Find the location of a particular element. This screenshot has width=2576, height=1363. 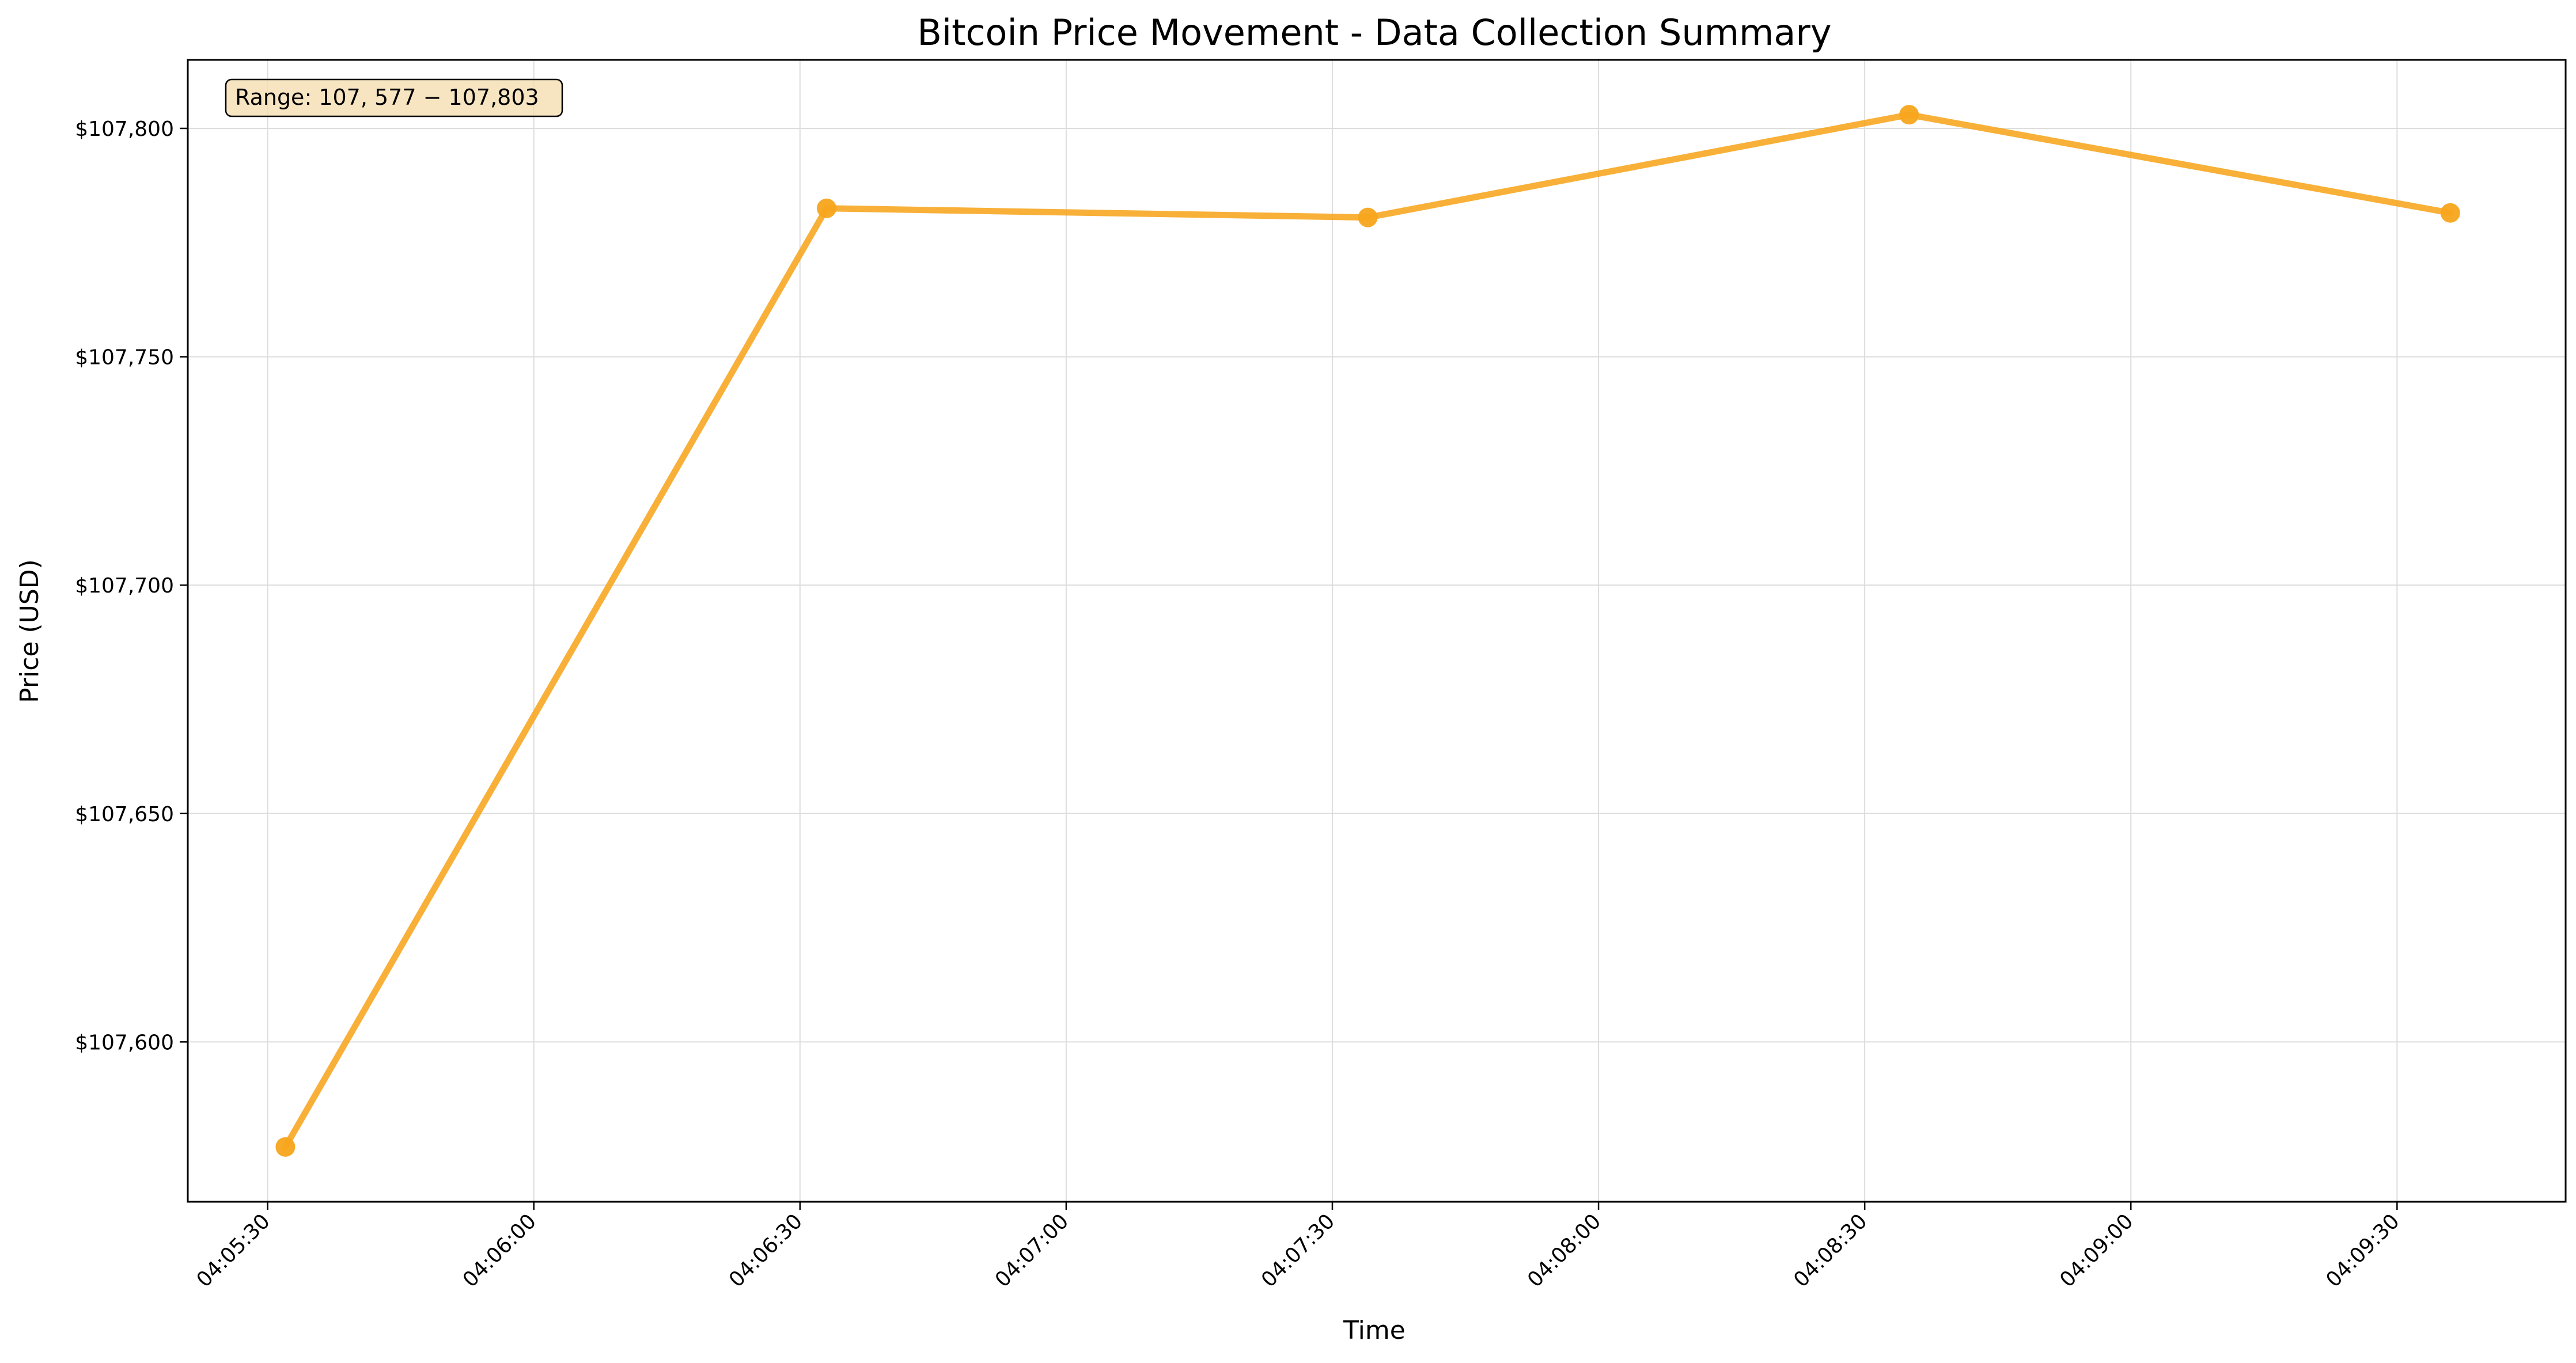

y-tick-label: $107,800 is located at coordinates (124, 129).